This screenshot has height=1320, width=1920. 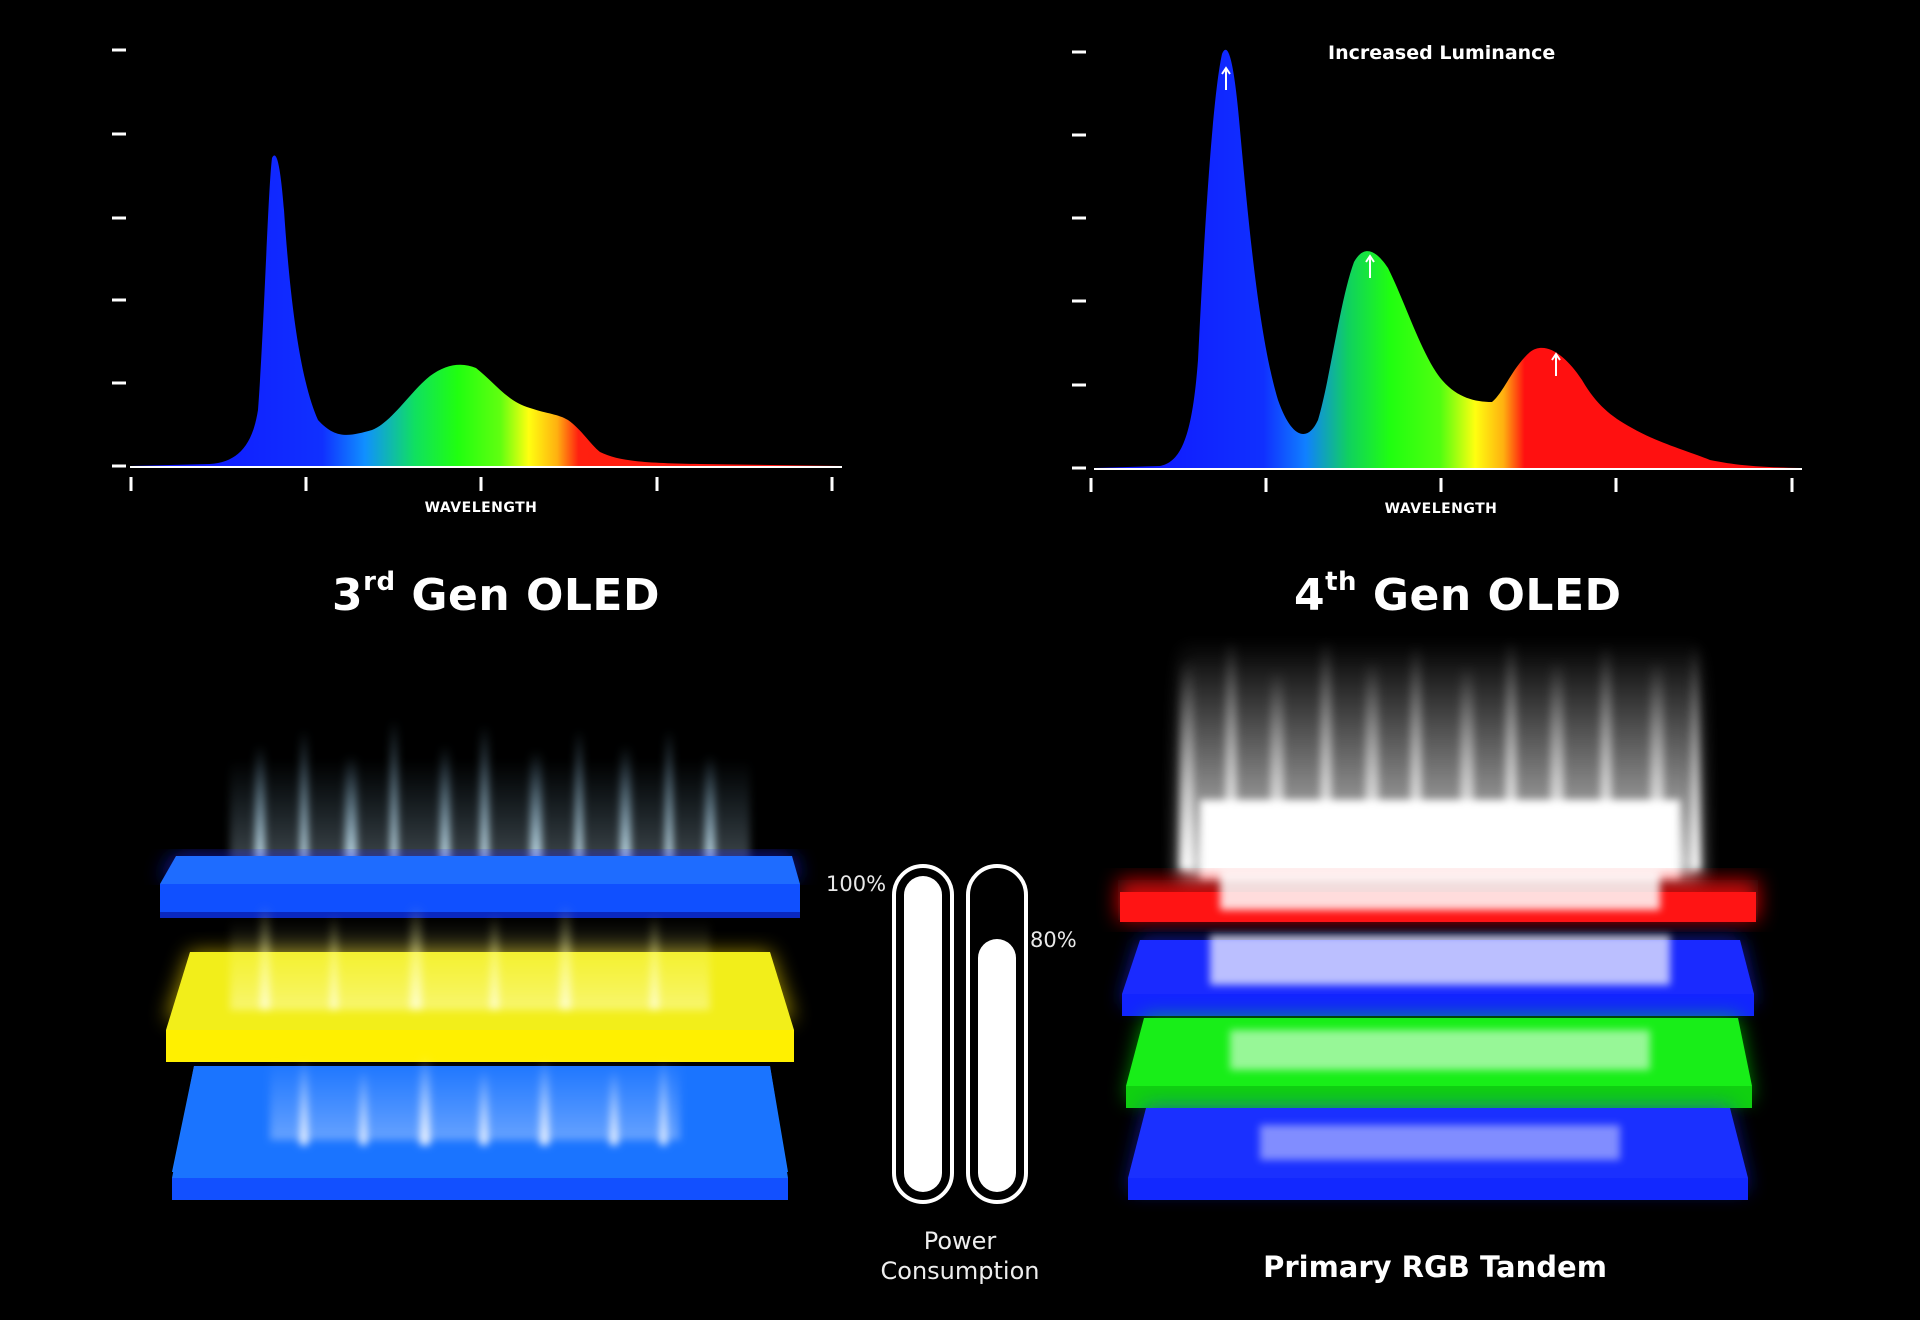 What do you see at coordinates (960, 1256) in the screenshot?
I see `power-consumption-caption: Power Consumption` at bounding box center [960, 1256].